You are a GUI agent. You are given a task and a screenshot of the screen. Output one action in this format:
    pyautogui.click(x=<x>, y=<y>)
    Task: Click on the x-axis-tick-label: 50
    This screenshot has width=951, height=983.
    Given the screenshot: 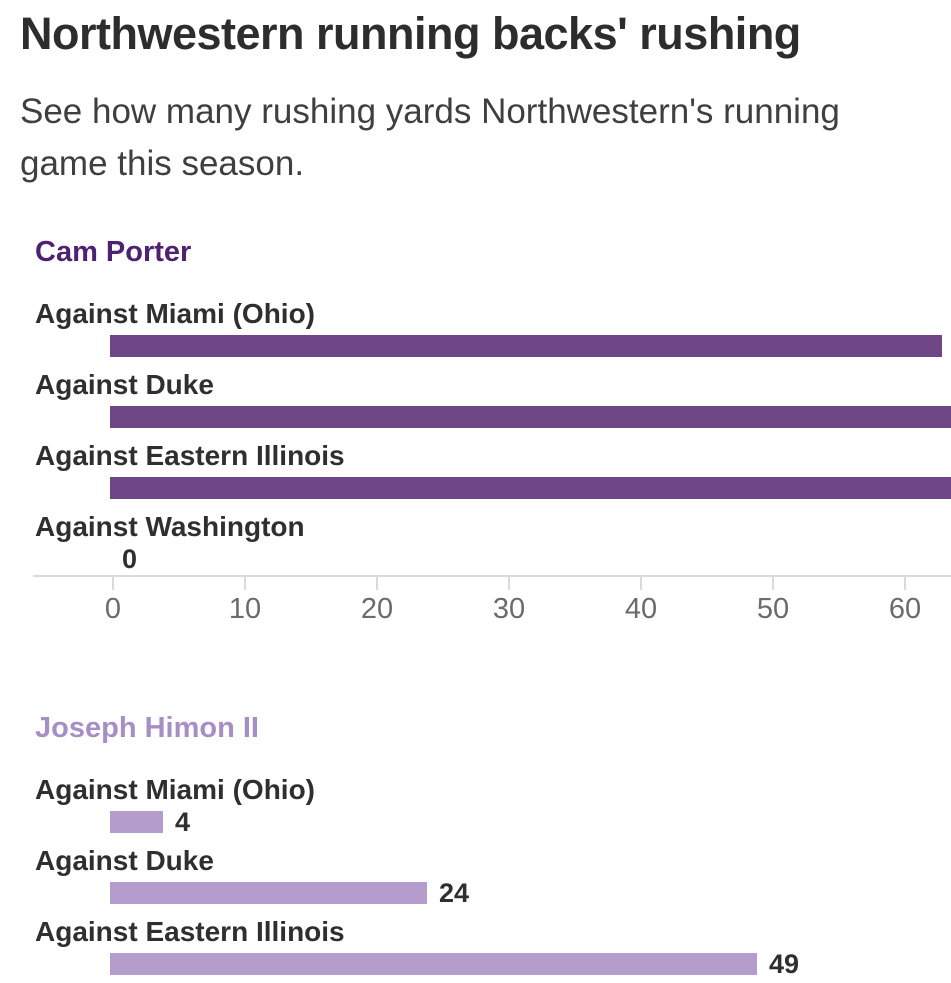 What is the action you would take?
    pyautogui.click(x=773, y=609)
    